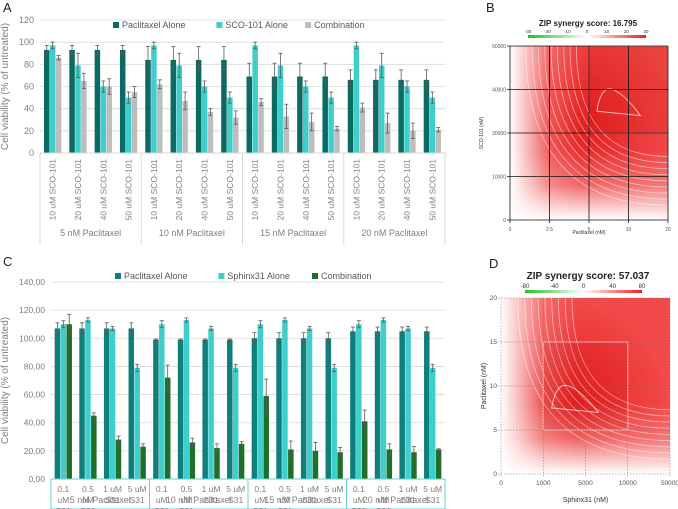 The image size is (678, 509). What do you see at coordinates (588, 23) in the screenshot?
I see `heatmap-title: ZIP synergy score: 16.795` at bounding box center [588, 23].